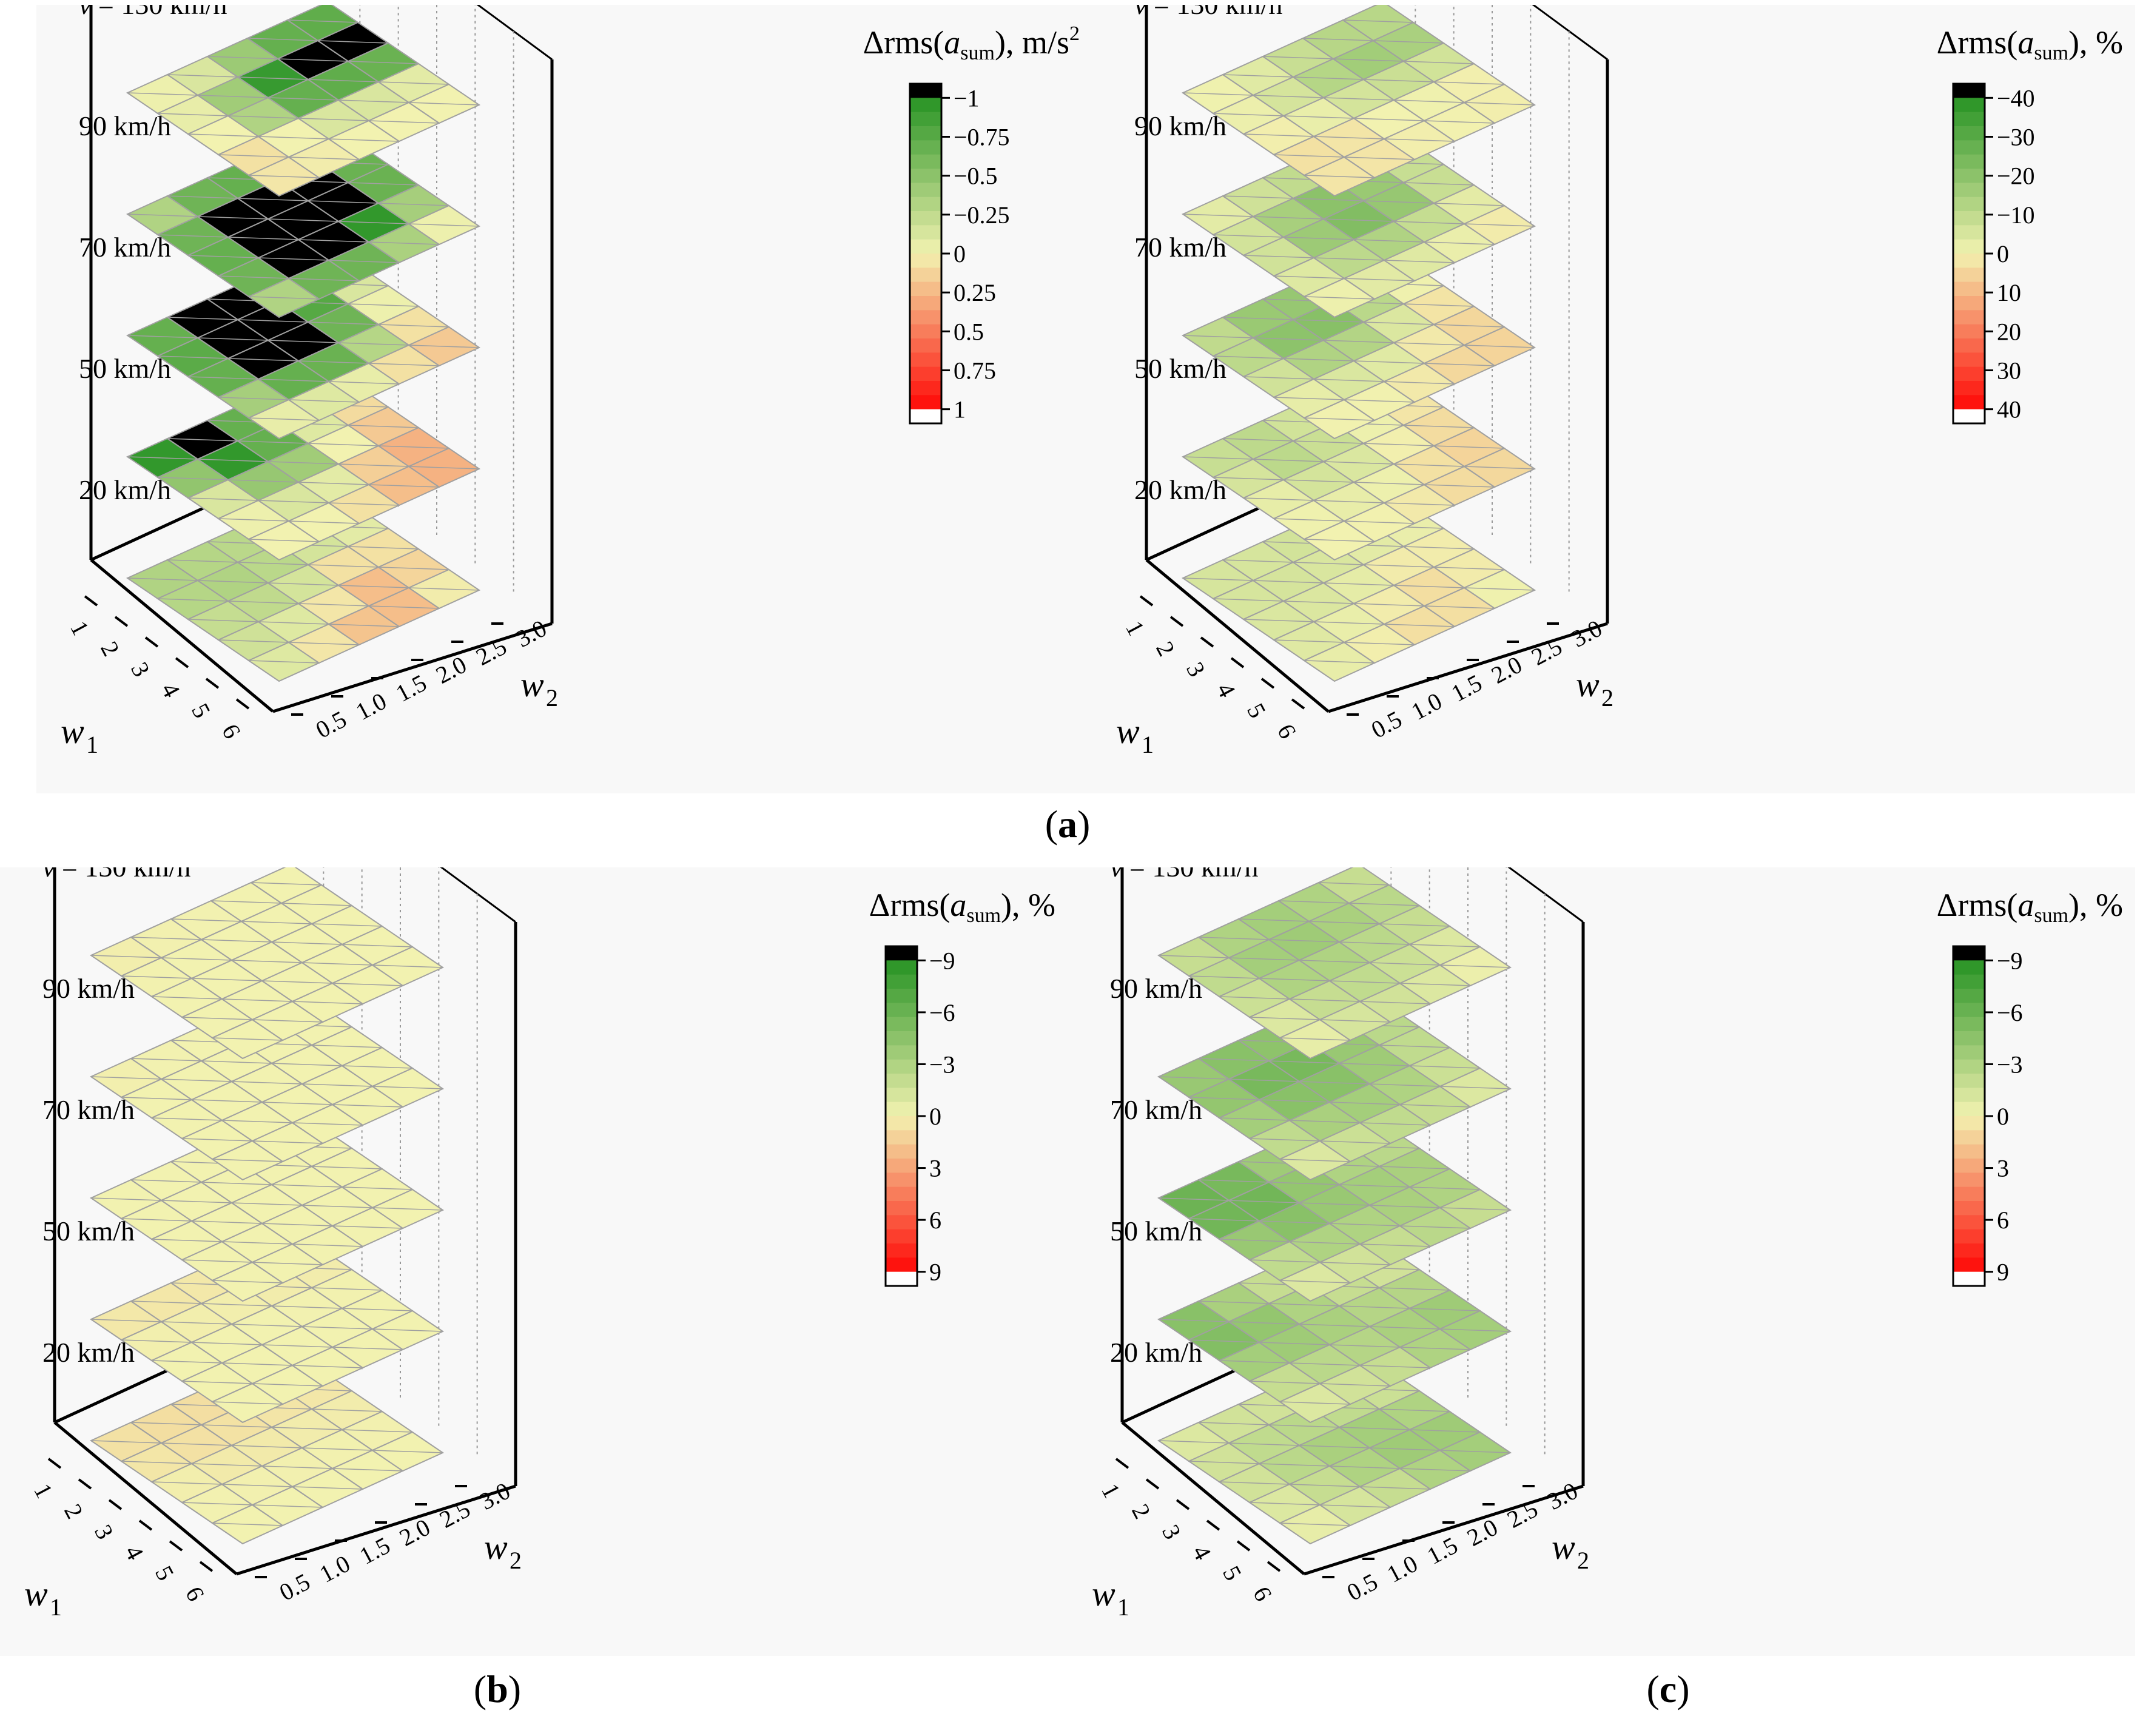 The height and width of the screenshot is (1736, 2140). Describe the element at coordinates (1202, 1552) in the screenshot. I see `x-tick-label: 4` at that location.